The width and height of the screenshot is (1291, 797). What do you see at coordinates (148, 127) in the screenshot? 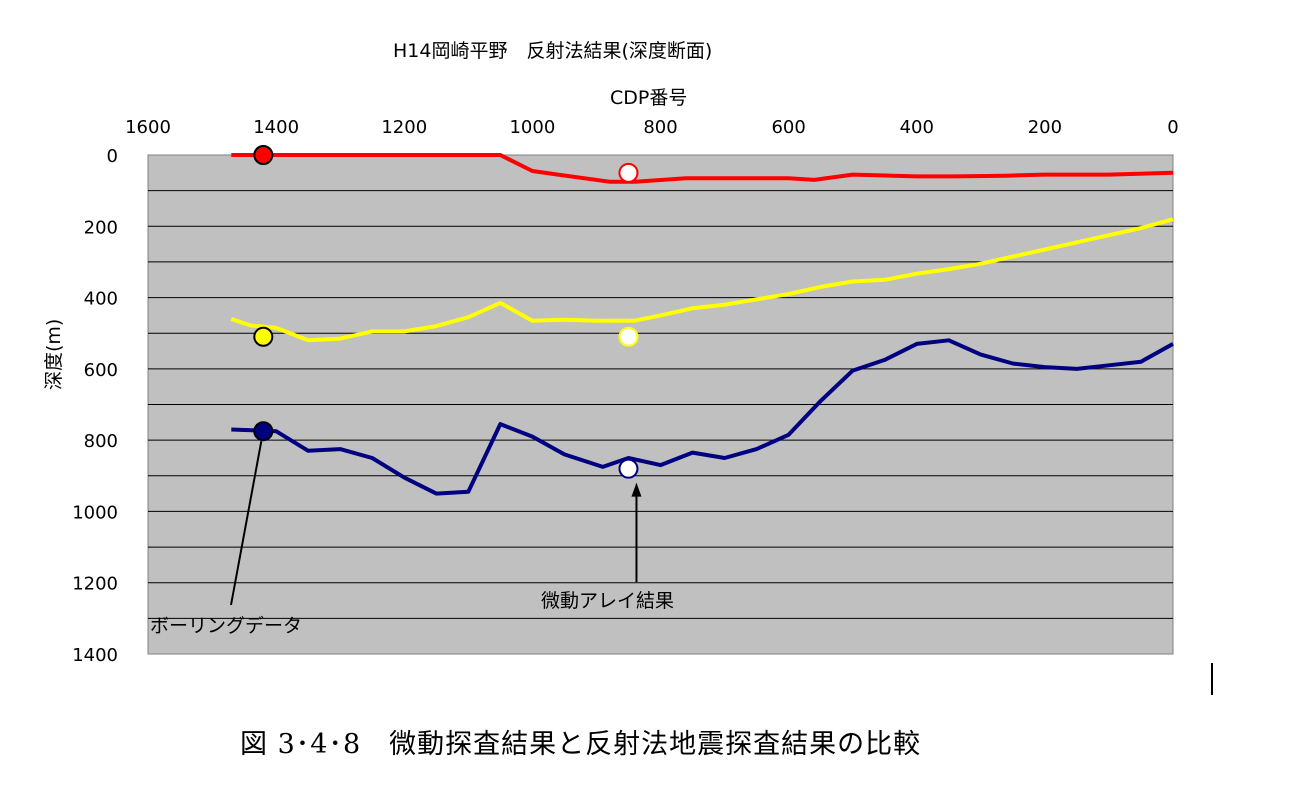
I see `x-tick-label: 1600` at bounding box center [148, 127].